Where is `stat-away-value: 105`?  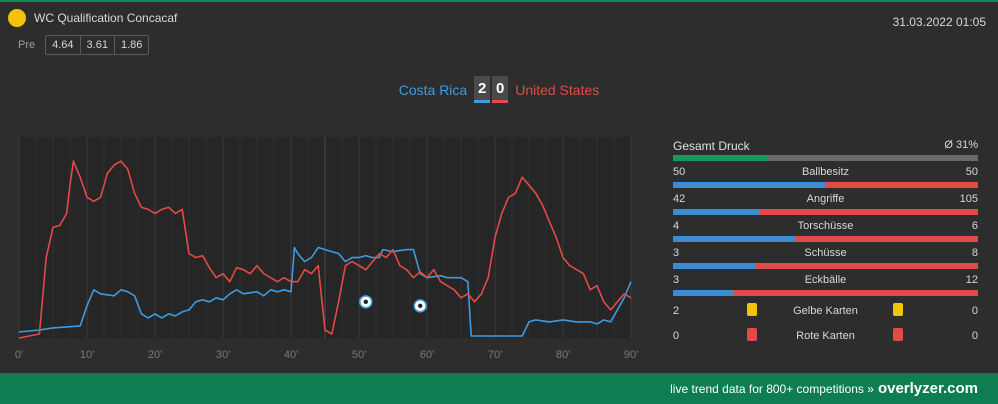
stat-away-value: 105 is located at coordinates (968, 199).